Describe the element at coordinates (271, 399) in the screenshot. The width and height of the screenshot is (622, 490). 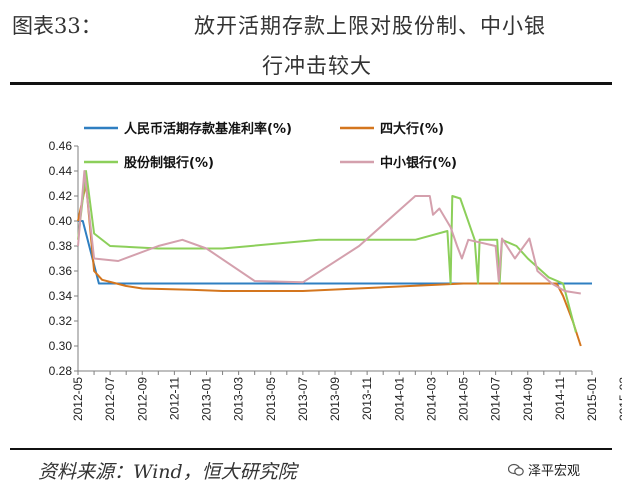
I see `x-tick-label: 2013-05` at that location.